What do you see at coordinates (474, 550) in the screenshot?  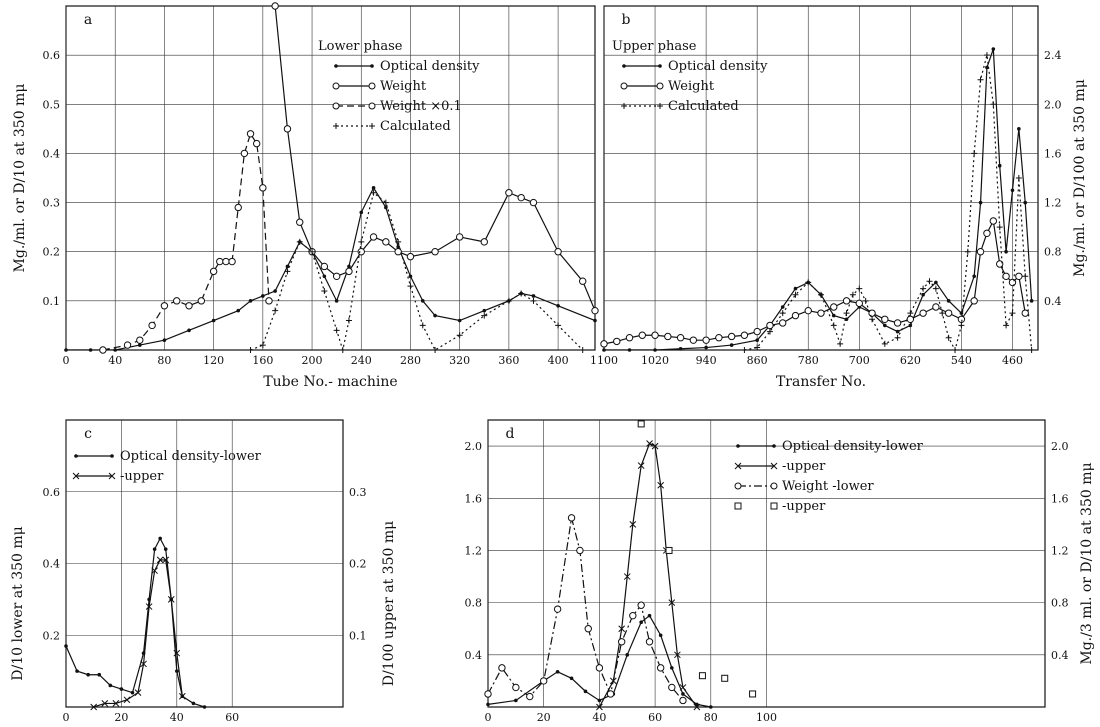 I see `panel-d-ytick-label: 1.2` at bounding box center [474, 550].